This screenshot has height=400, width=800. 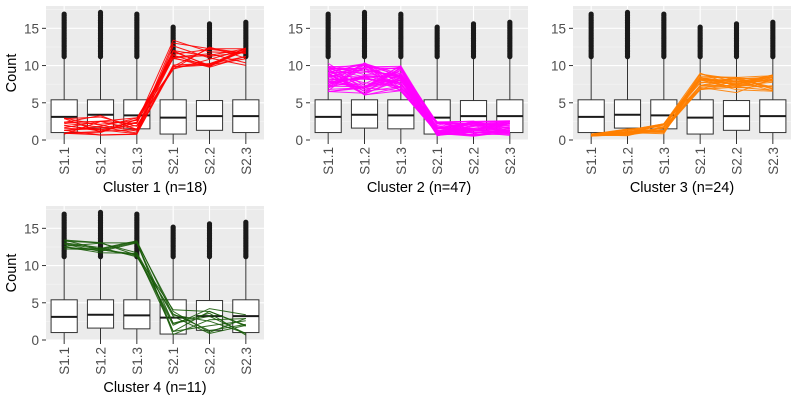 I want to click on x-axis-title: Cluster 3 (n=24), so click(x=682, y=188).